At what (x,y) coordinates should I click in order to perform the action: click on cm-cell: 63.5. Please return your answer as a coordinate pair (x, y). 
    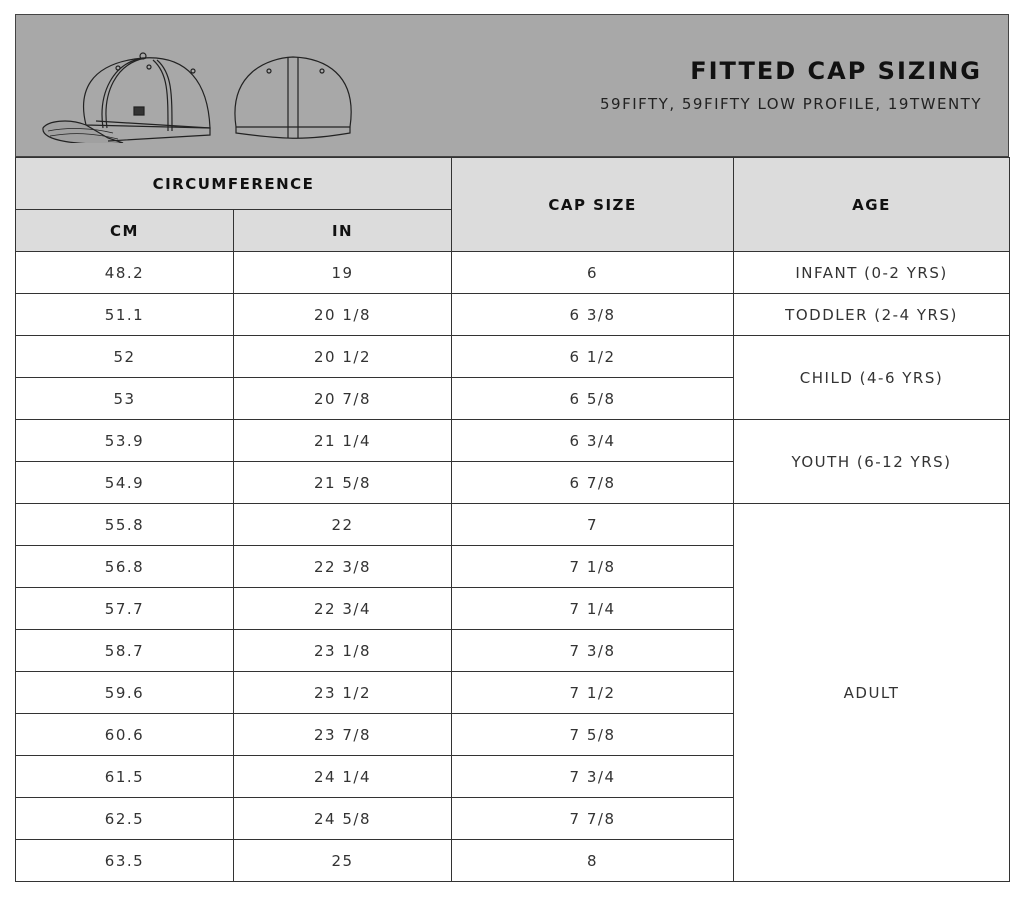
    Looking at the image, I should click on (124, 860).